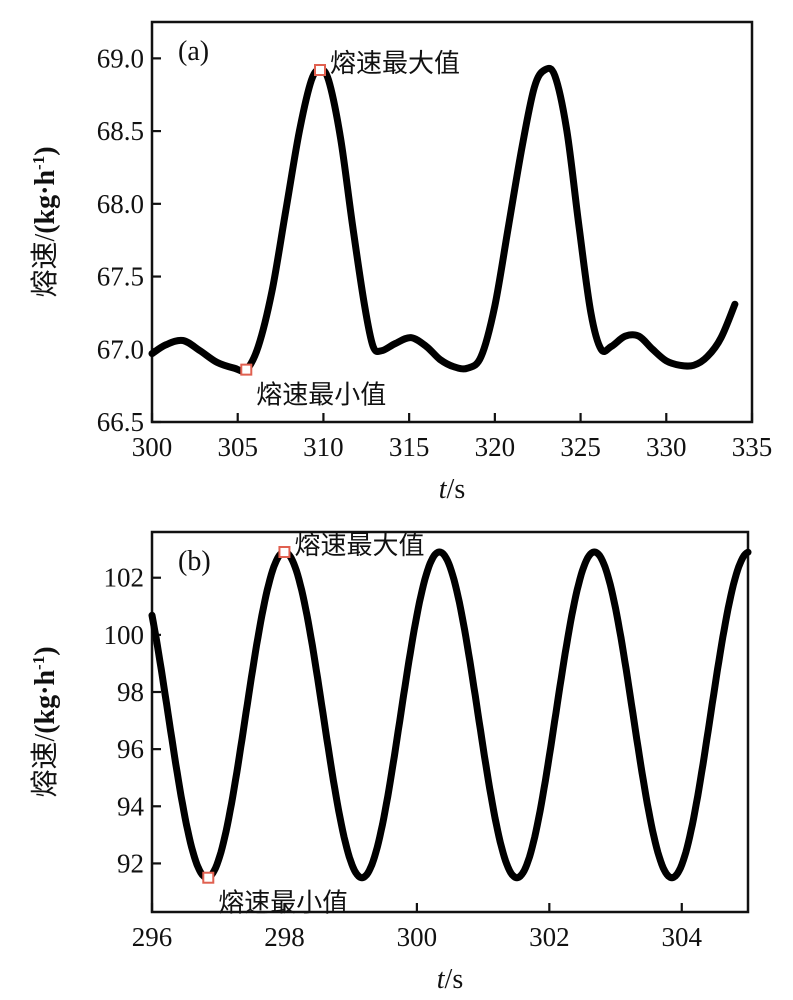 The image size is (793, 1000). I want to click on x-tick-label: 325, so click(580, 447).